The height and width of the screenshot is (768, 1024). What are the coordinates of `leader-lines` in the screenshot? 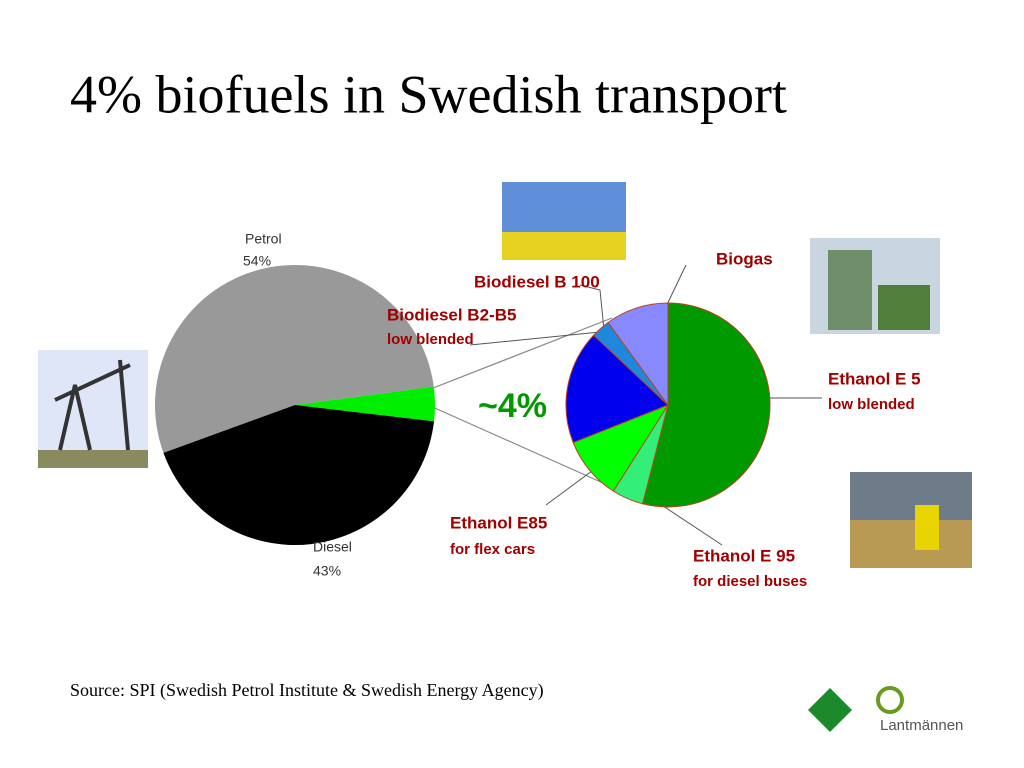 It's located at (645, 405).